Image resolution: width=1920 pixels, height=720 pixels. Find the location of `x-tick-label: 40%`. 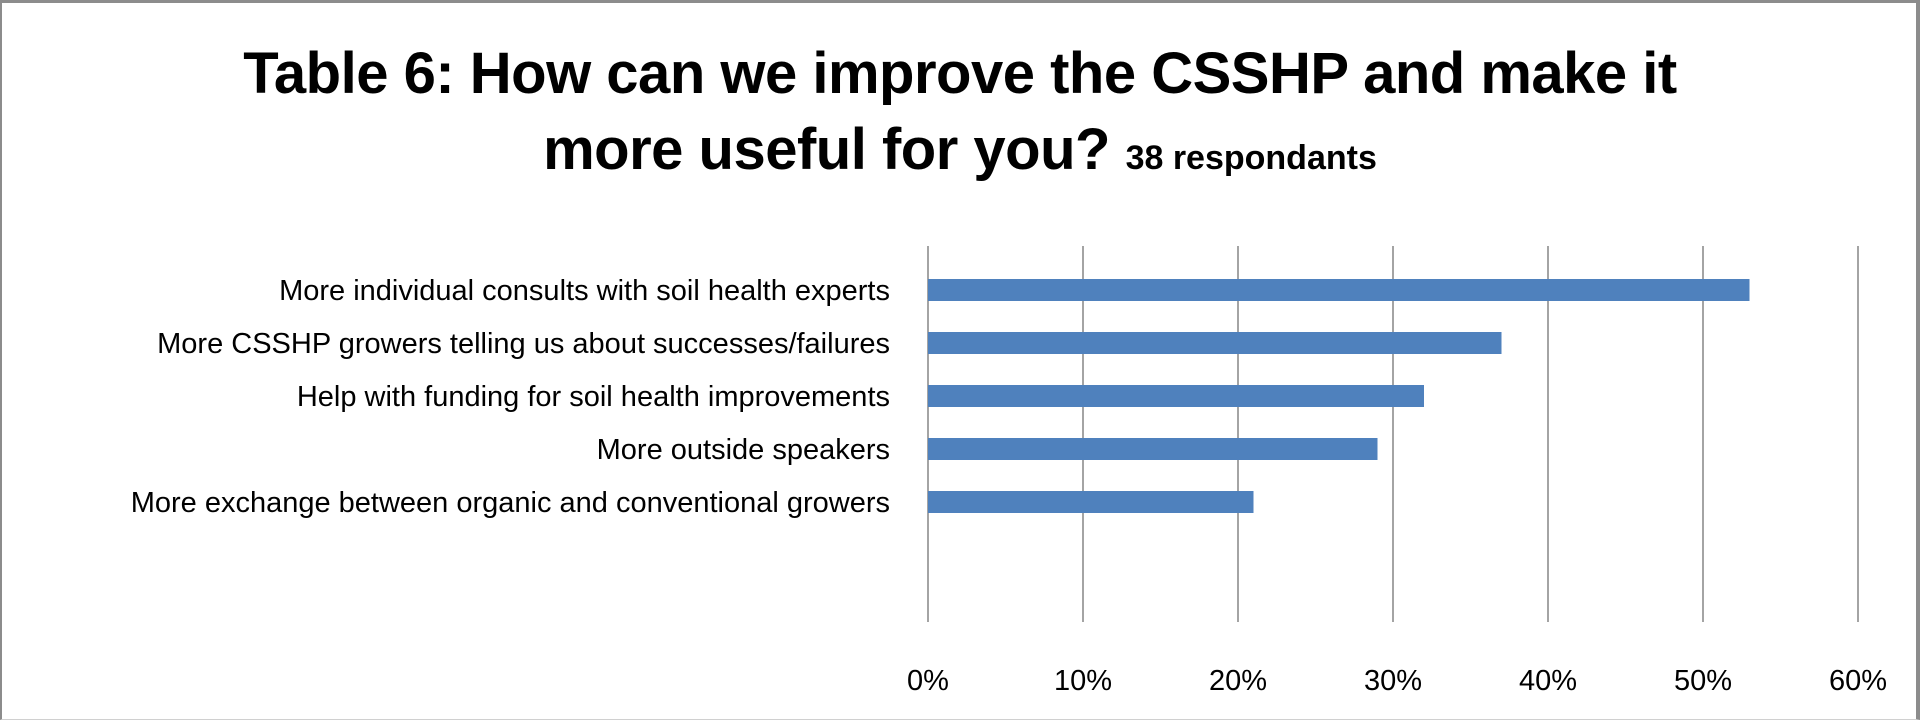

x-tick-label: 40% is located at coordinates (1548, 681).